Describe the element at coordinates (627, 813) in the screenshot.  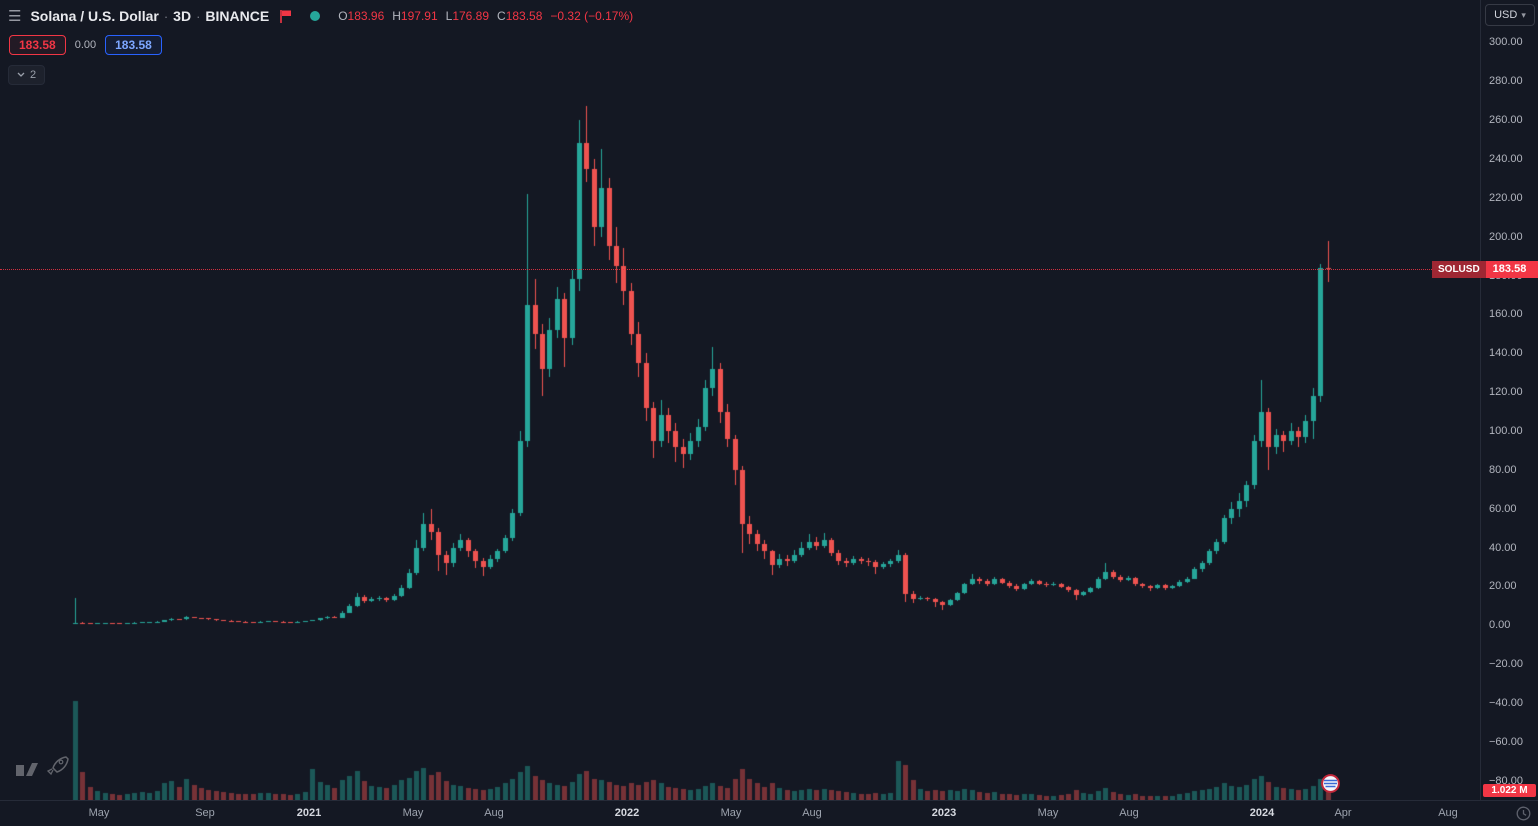
I see `time-tick-label: 2022` at that location.